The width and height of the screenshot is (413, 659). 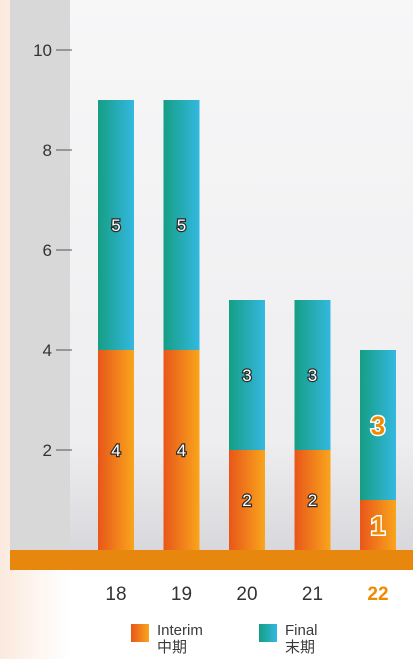 I want to click on x-tick-label: 20, so click(x=246, y=594).